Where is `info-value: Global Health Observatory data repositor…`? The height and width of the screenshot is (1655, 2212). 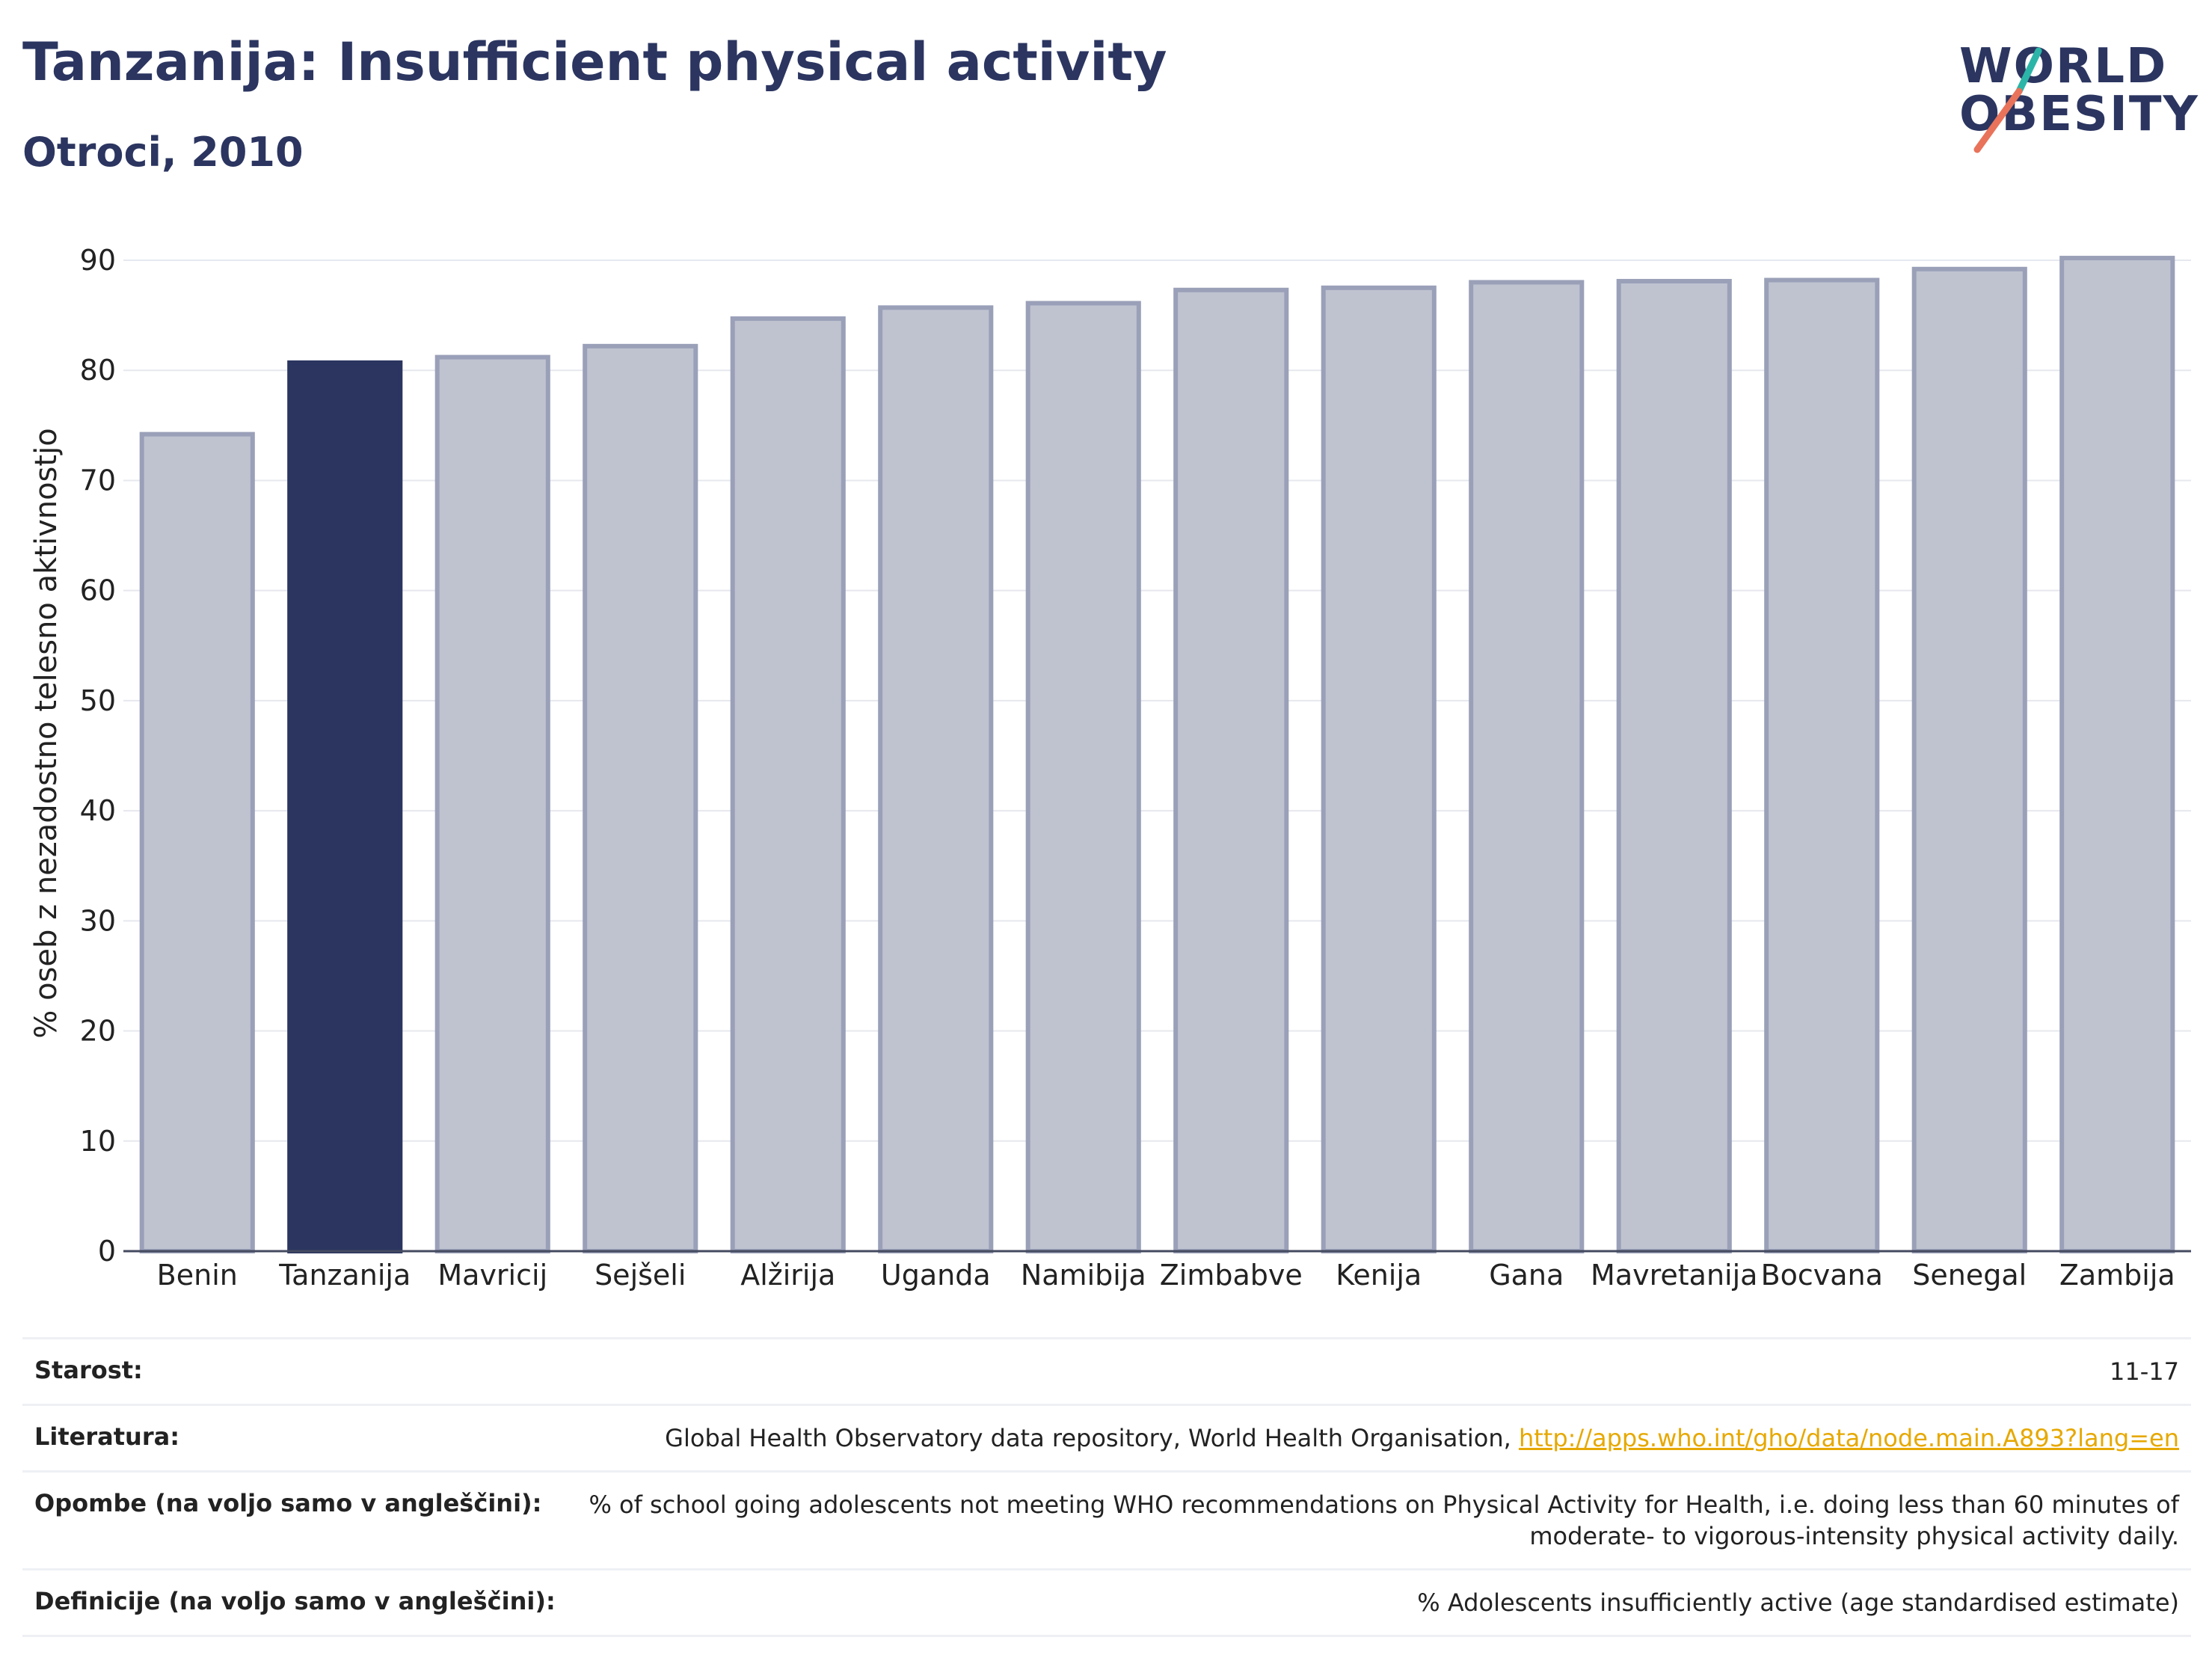 info-value: Global Health Observatory data repositor… is located at coordinates (1422, 1438).